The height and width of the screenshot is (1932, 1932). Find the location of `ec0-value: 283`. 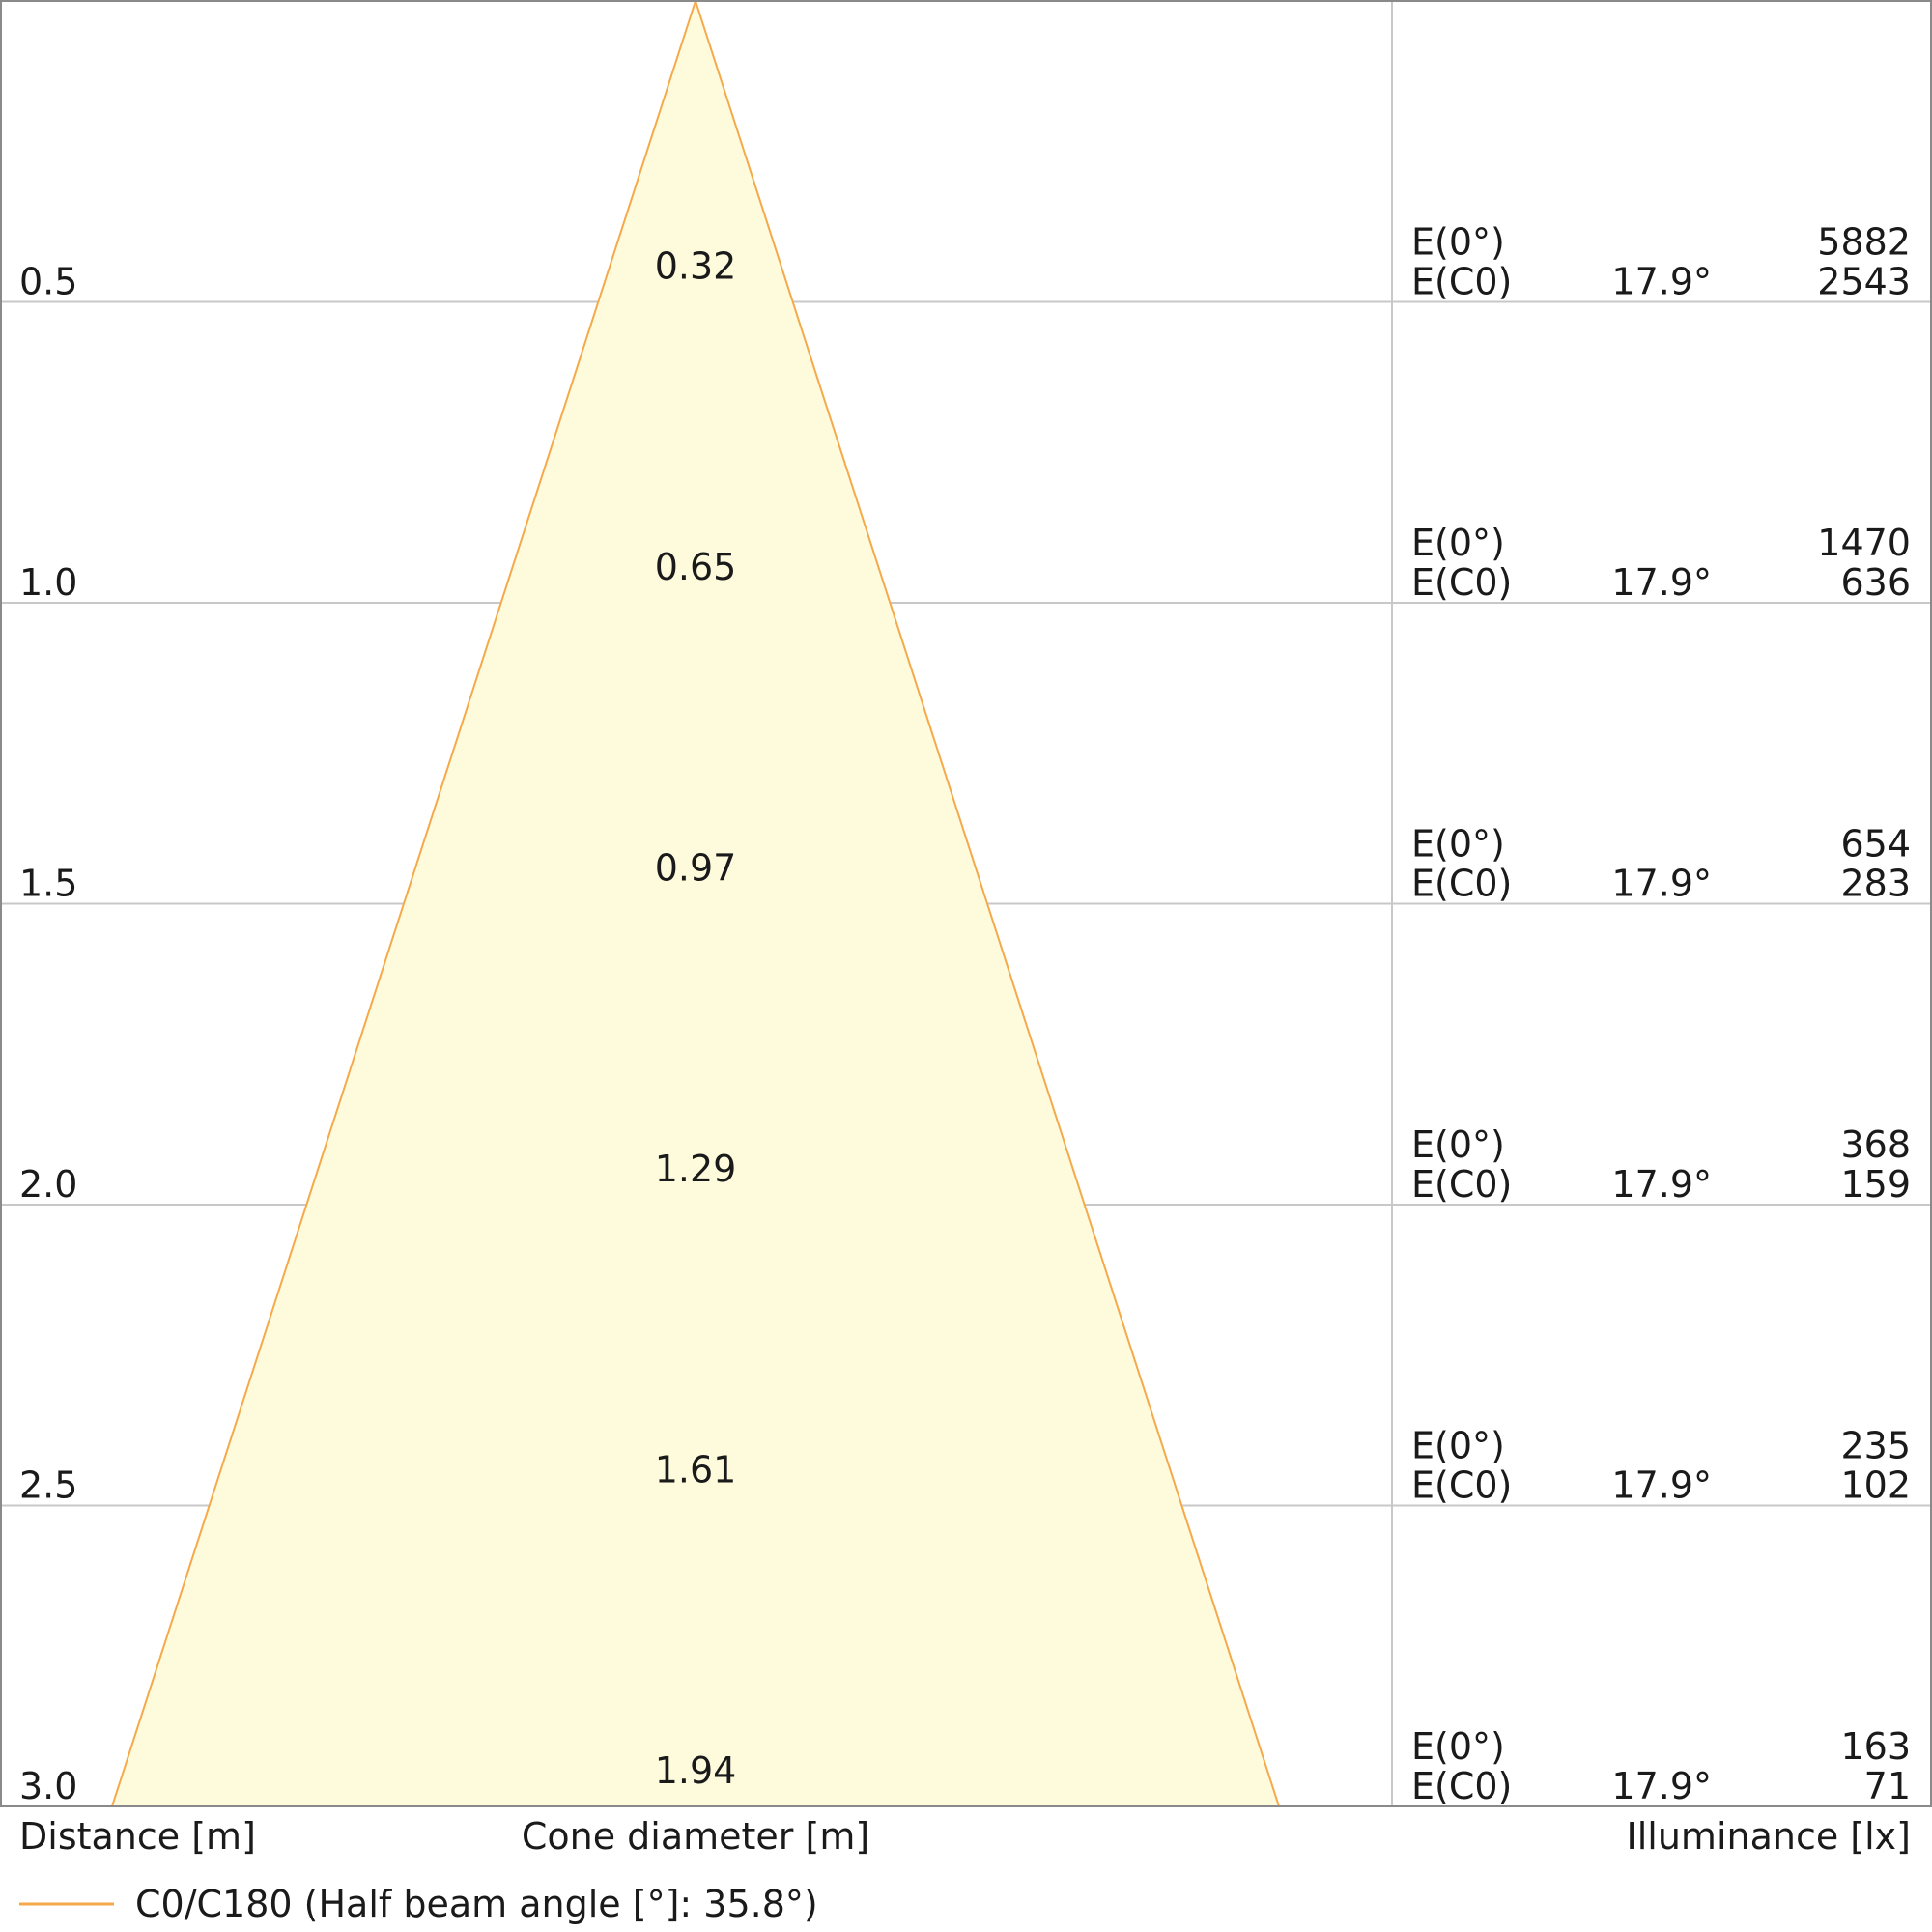

ec0-value: 283 is located at coordinates (1875, 884).